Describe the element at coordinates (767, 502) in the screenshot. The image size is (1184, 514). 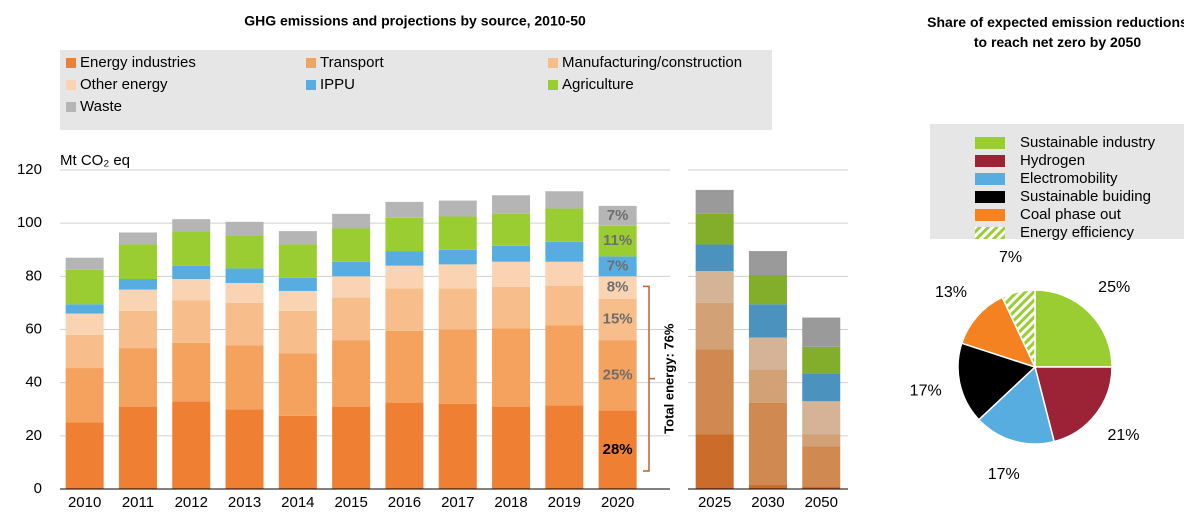
I see `x-tick-label: 2030` at that location.